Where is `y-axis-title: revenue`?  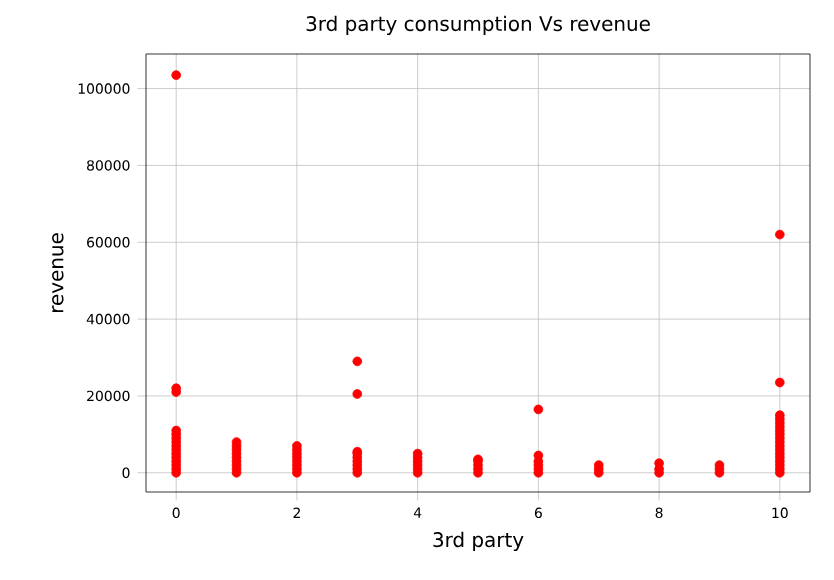 y-axis-title: revenue is located at coordinates (58, 272).